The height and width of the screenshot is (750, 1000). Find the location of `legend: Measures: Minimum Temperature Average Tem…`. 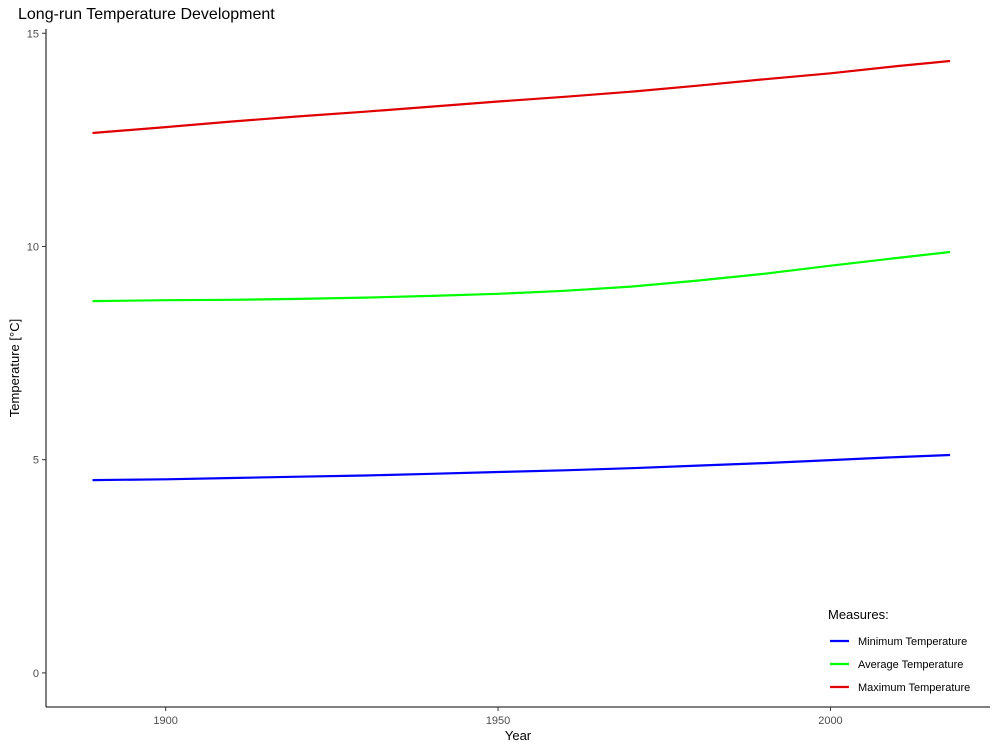

legend: Measures: Minimum Temperature Average Tem… is located at coordinates (899, 650).